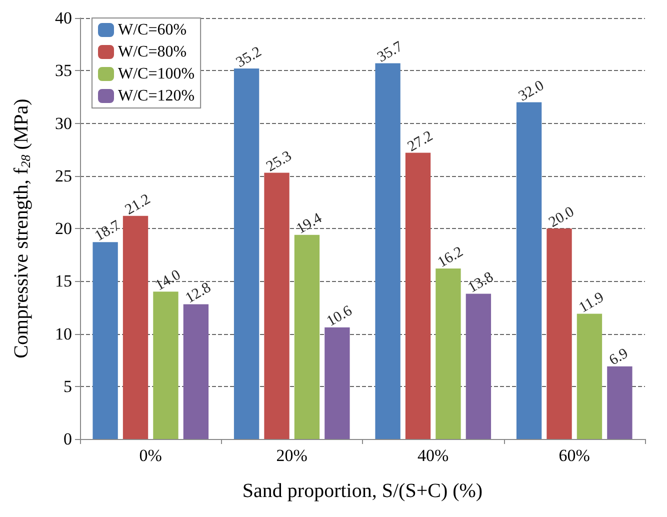 The height and width of the screenshot is (517, 667). I want to click on data-label: 19.4, so click(310, 224).